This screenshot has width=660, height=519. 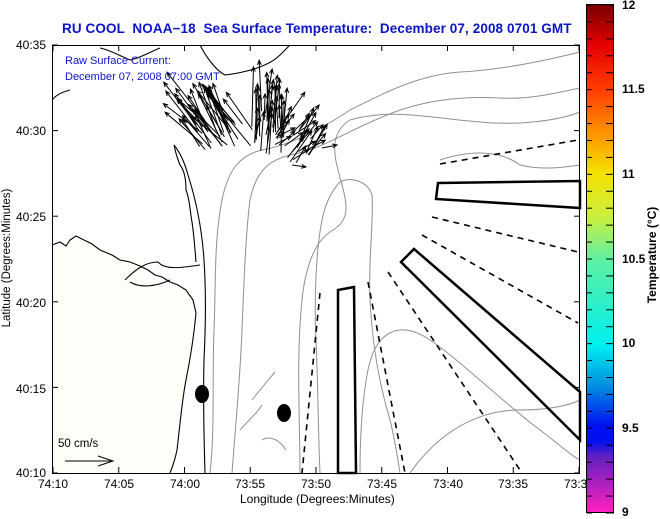 What do you see at coordinates (513, 484) in the screenshot?
I see `x-tick-label: 73:35` at bounding box center [513, 484].